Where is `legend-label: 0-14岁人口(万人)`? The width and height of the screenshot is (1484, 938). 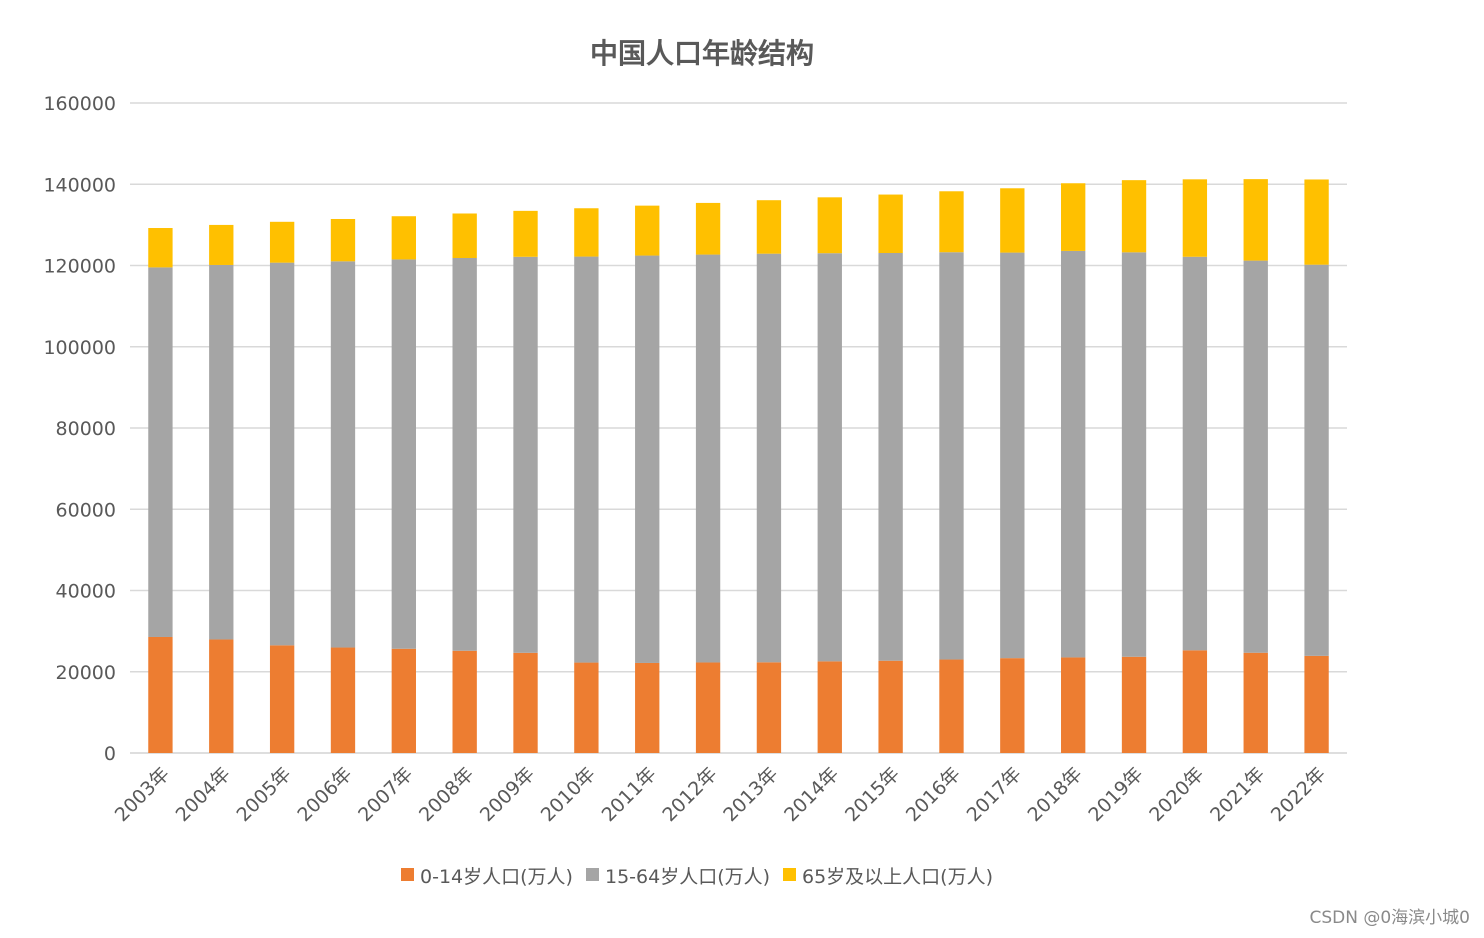
legend-label: 0-14岁人口(万人) is located at coordinates (496, 877).